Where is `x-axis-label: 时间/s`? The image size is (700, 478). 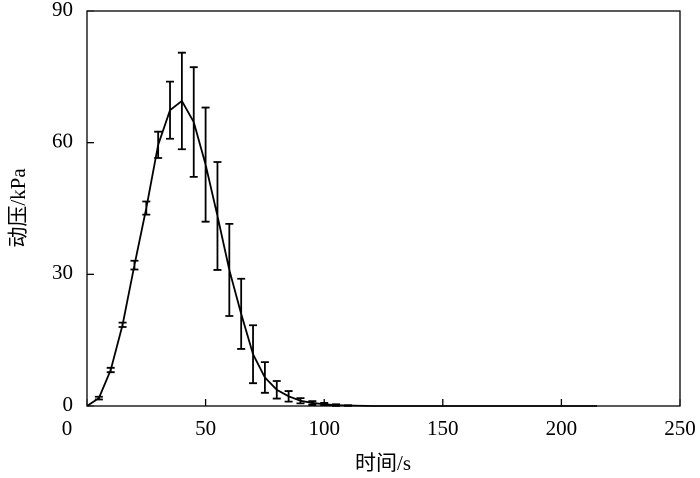
x-axis-label: 时间/s is located at coordinates (383, 463).